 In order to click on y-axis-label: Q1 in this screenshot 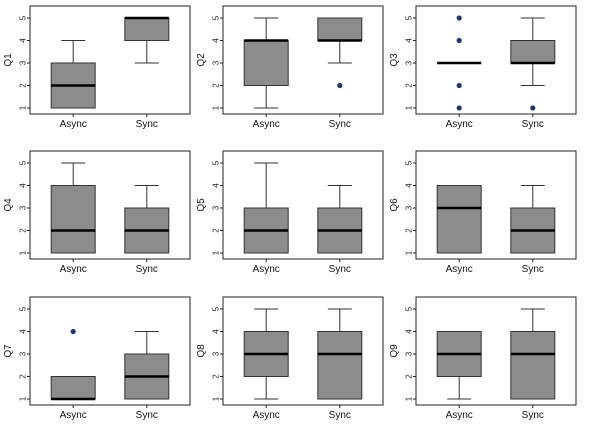, I will do `click(8, 60)`.